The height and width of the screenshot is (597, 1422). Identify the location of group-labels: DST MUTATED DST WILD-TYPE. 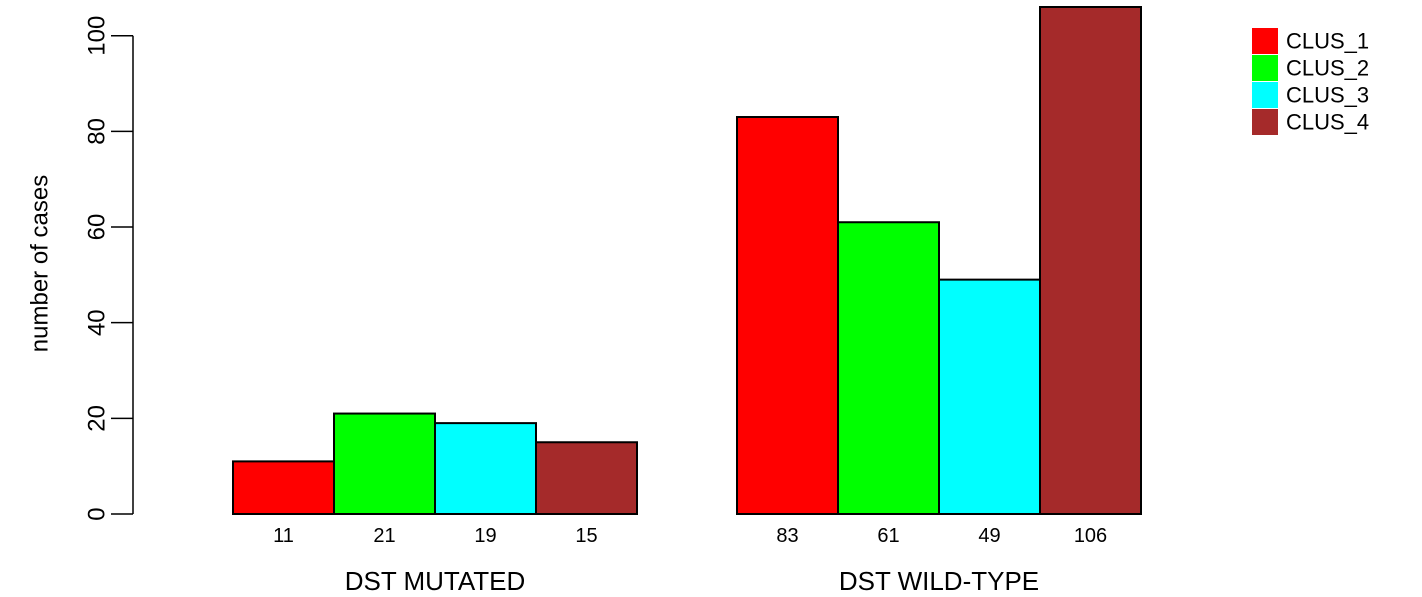
(692, 581).